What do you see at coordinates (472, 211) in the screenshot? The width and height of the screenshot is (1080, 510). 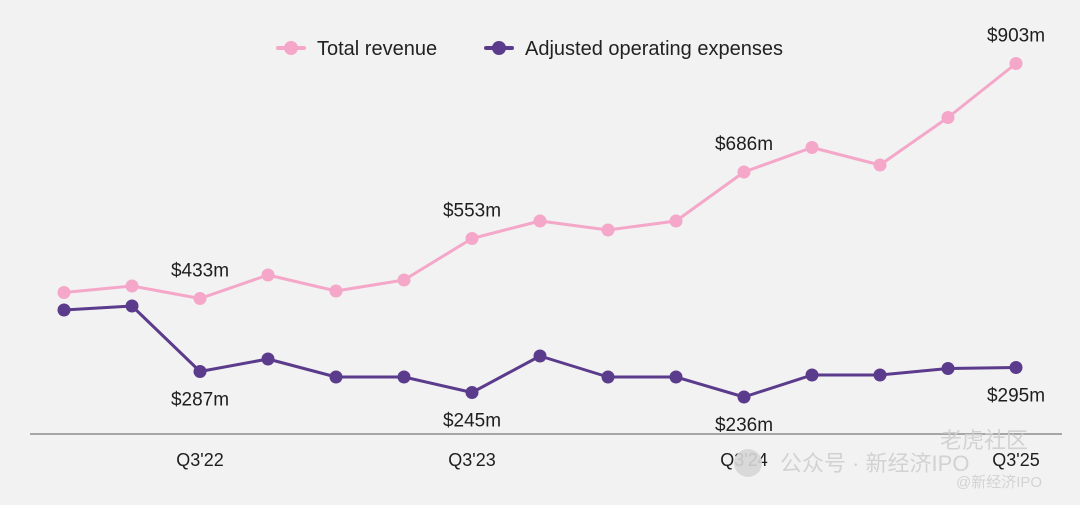 I see `revenue-data-label: $553m` at bounding box center [472, 211].